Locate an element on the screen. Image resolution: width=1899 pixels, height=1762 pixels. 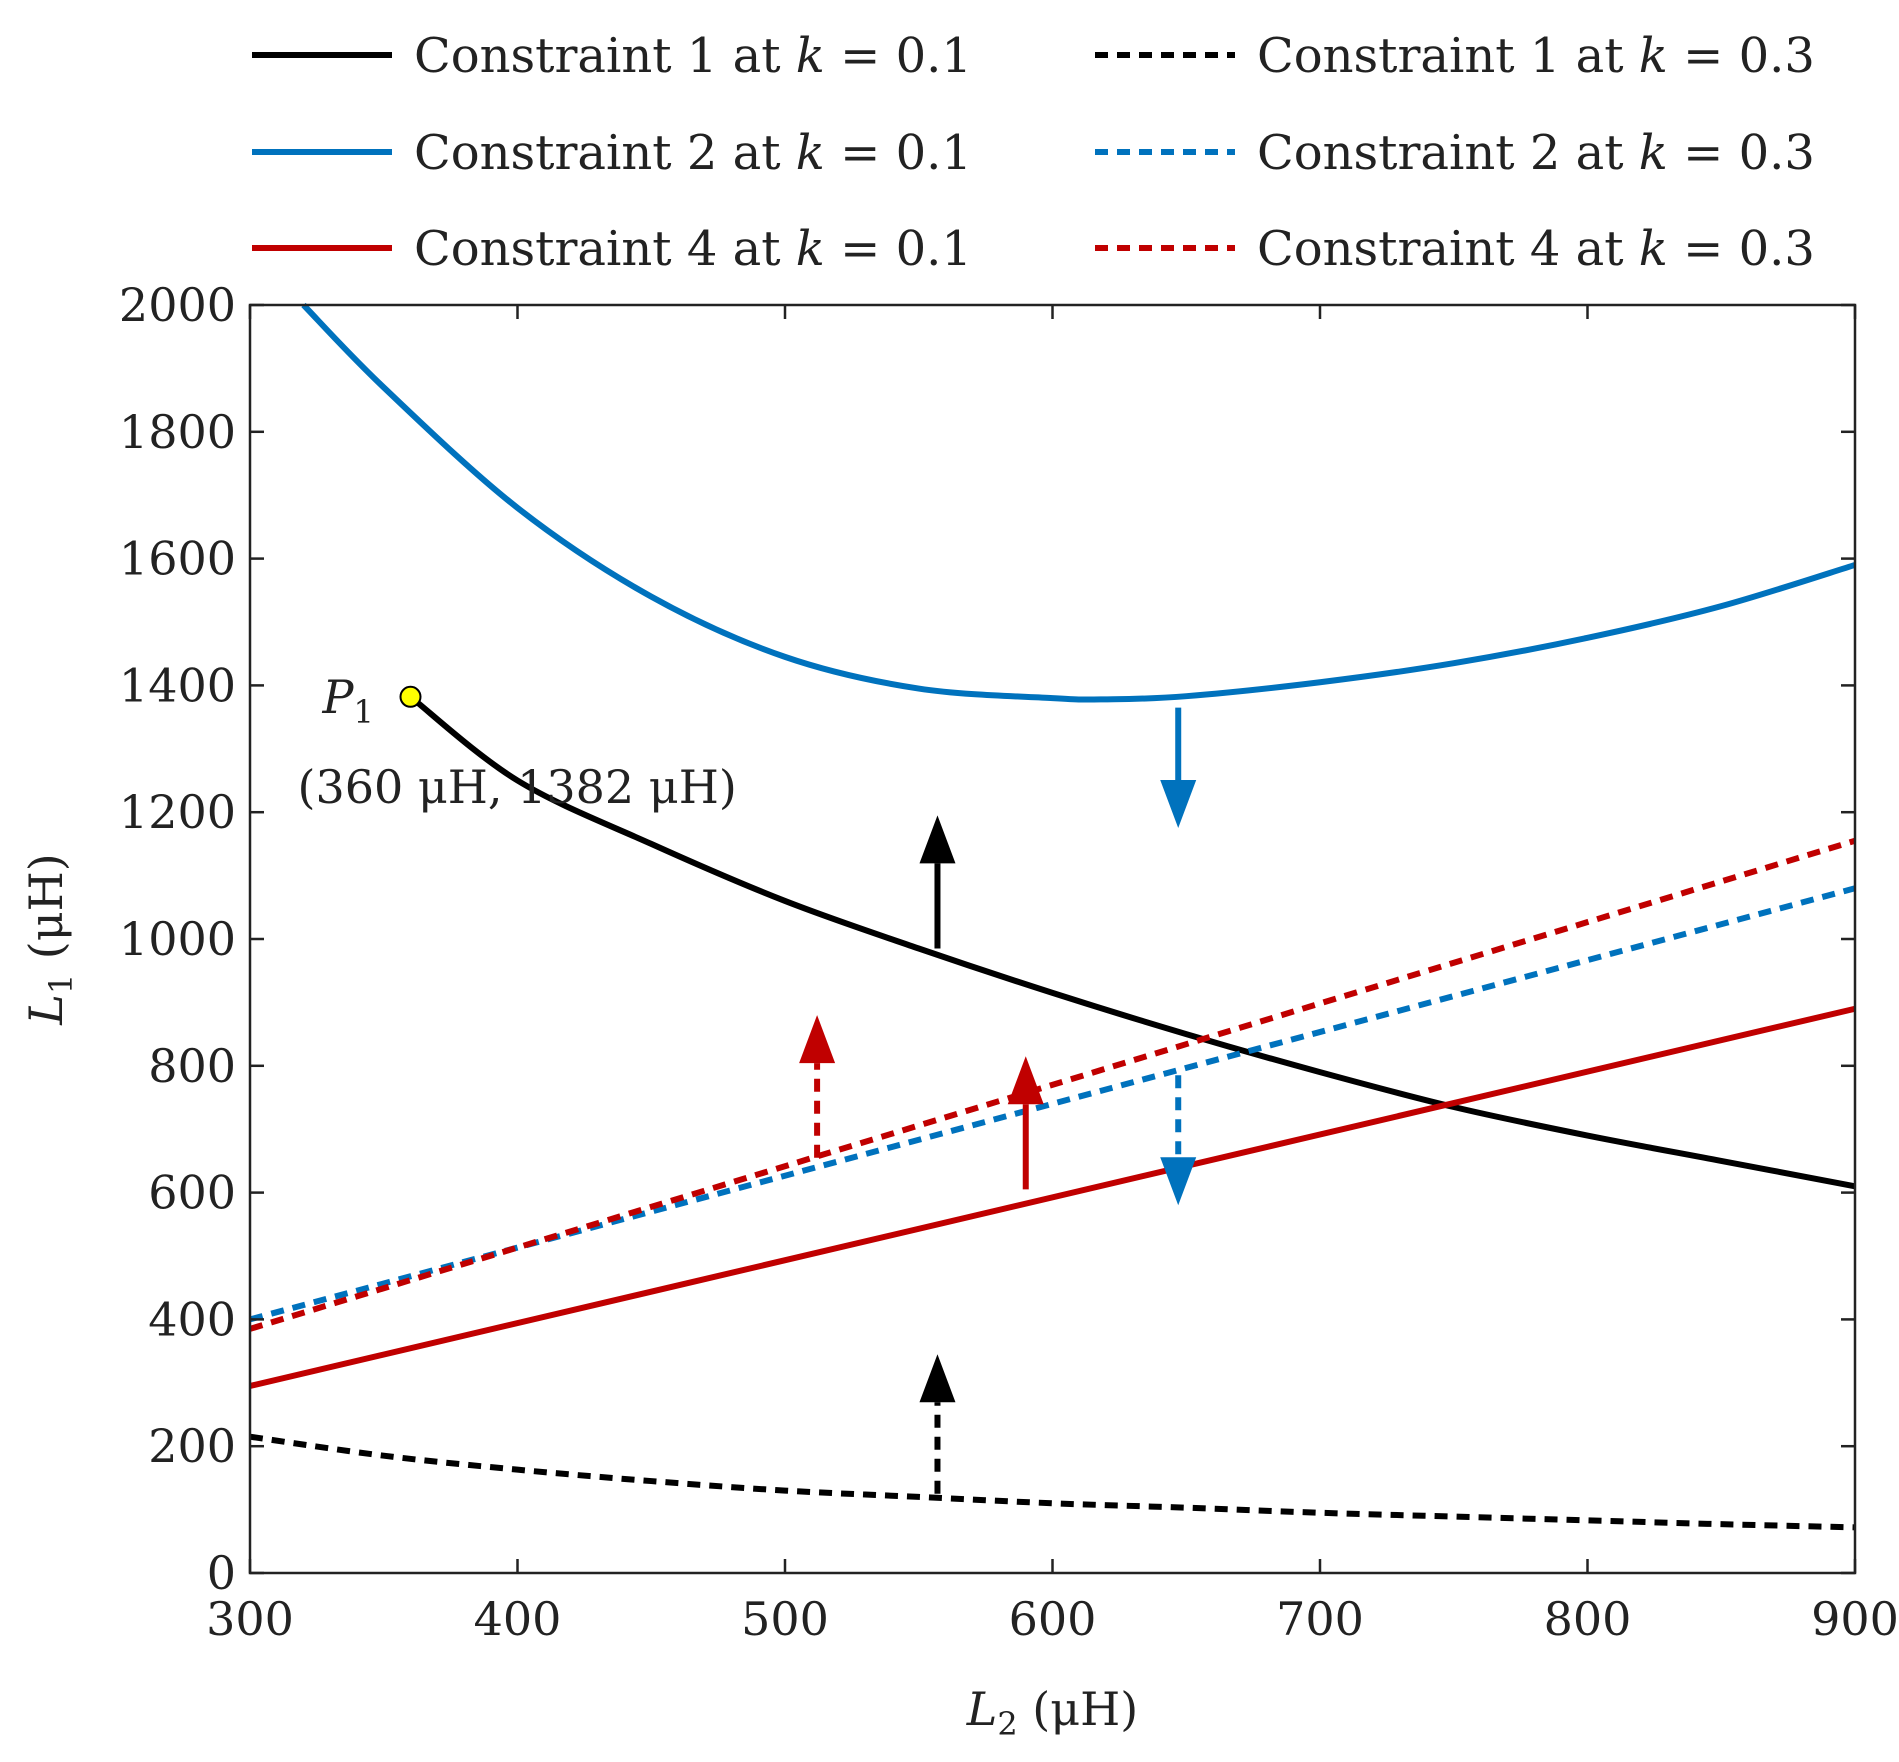
x-tick-label: 400 is located at coordinates (518, 1619).